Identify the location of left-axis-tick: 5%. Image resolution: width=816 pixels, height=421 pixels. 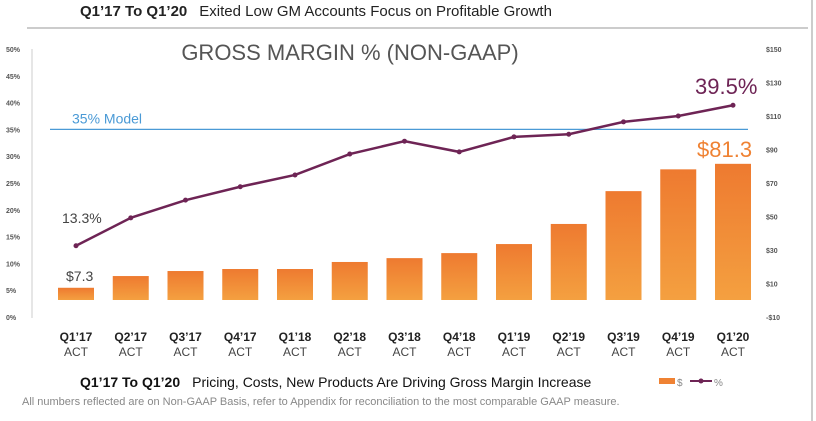
(11, 291).